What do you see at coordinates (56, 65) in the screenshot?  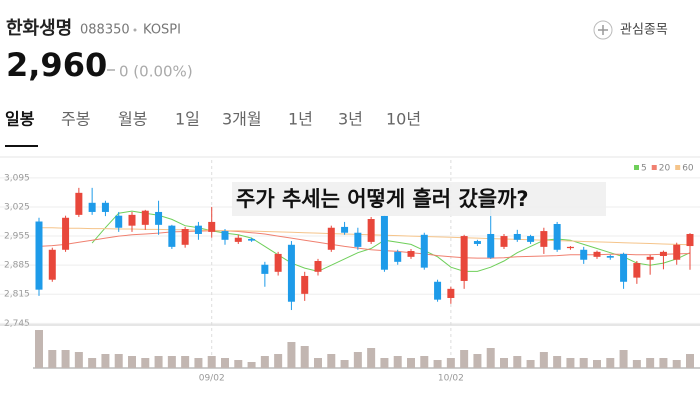 I see `price: 2,960` at bounding box center [56, 65].